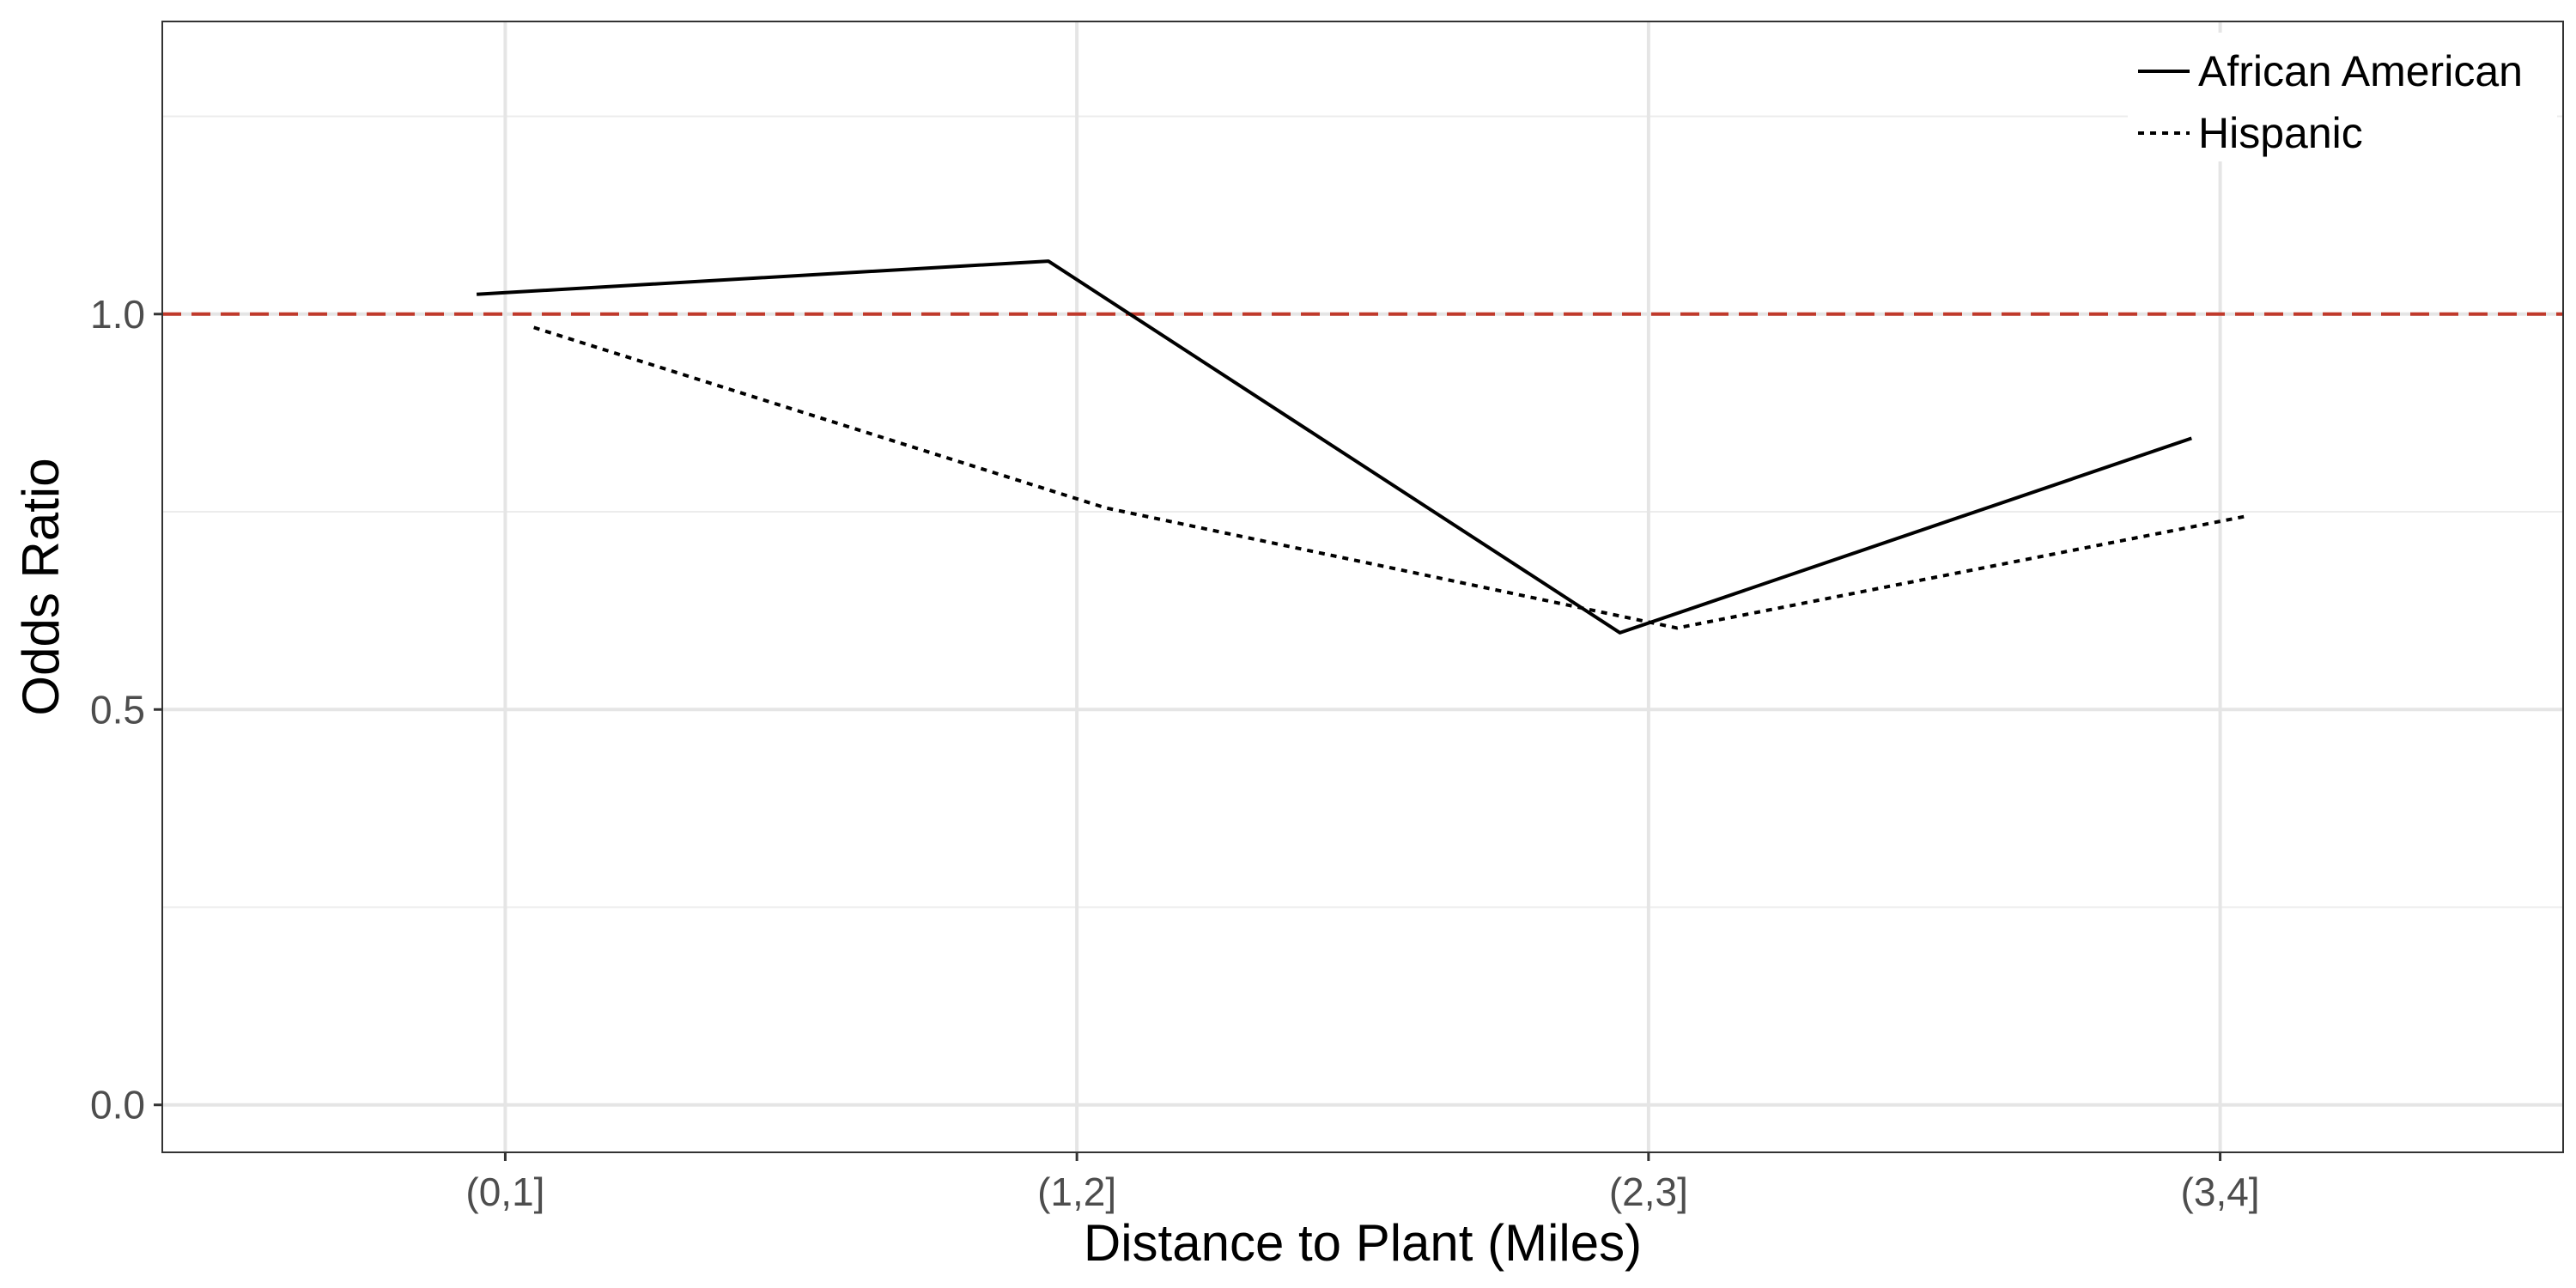  What do you see at coordinates (1649, 1192) in the screenshot?
I see `x-tick-label: (2,3]` at bounding box center [1649, 1192].